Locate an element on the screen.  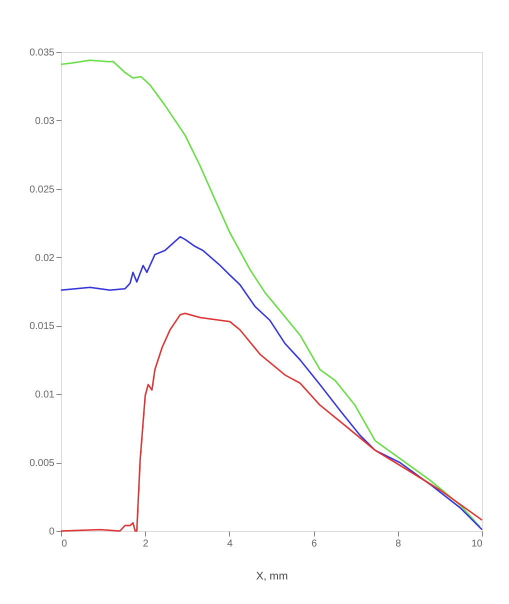
x-tick-label: 10 is located at coordinates (477, 544).